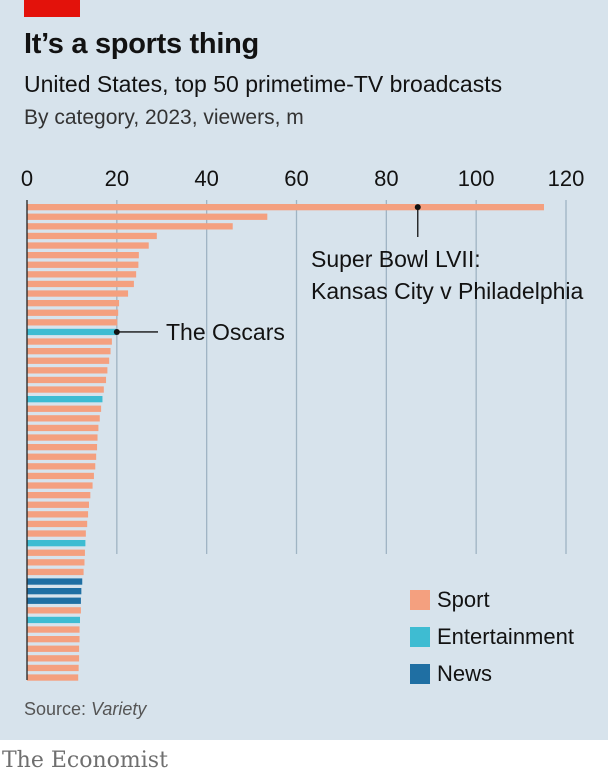 The height and width of the screenshot is (776, 608). What do you see at coordinates (206, 178) in the screenshot?
I see `x-tick-label: 40` at bounding box center [206, 178].